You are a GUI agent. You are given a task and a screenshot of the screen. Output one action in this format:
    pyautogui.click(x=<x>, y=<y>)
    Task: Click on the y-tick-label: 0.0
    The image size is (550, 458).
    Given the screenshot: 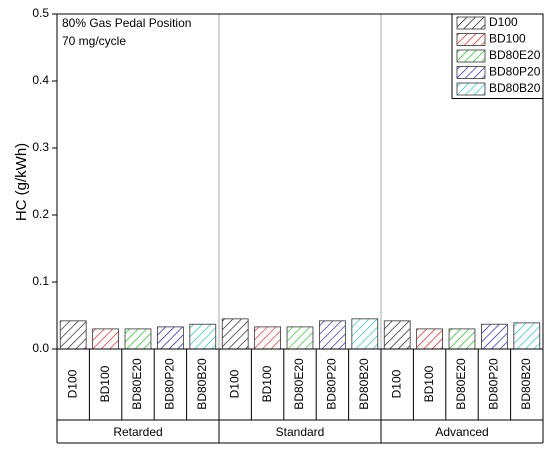 What is the action you would take?
    pyautogui.click(x=40, y=348)
    